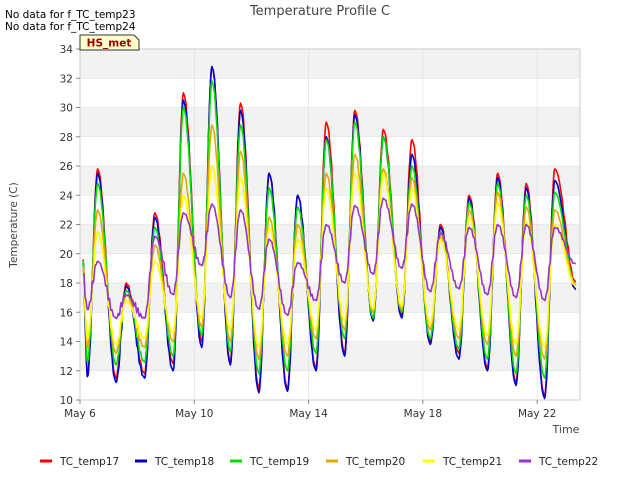 The image size is (640, 484). What do you see at coordinates (66, 401) in the screenshot?
I see `y-tick-label: 10` at bounding box center [66, 401].